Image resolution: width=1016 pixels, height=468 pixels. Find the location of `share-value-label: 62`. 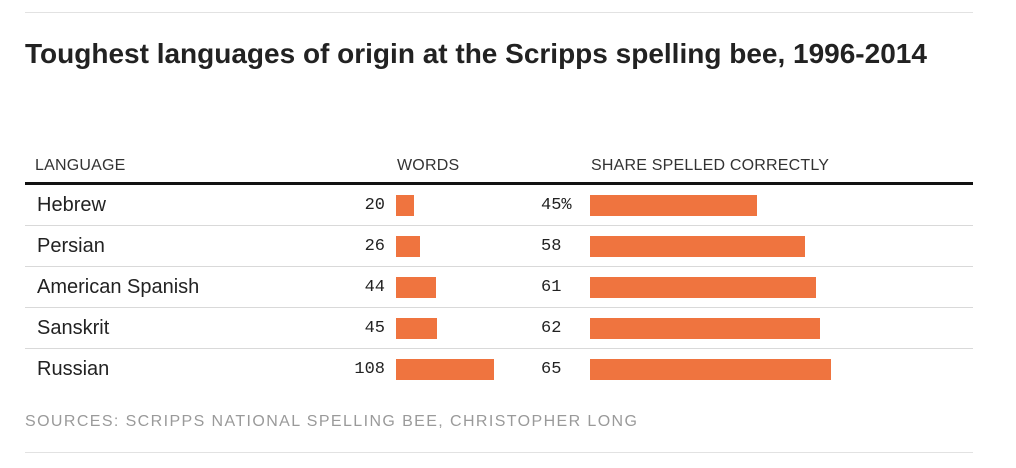

share-value-label: 62 is located at coordinates (551, 328).